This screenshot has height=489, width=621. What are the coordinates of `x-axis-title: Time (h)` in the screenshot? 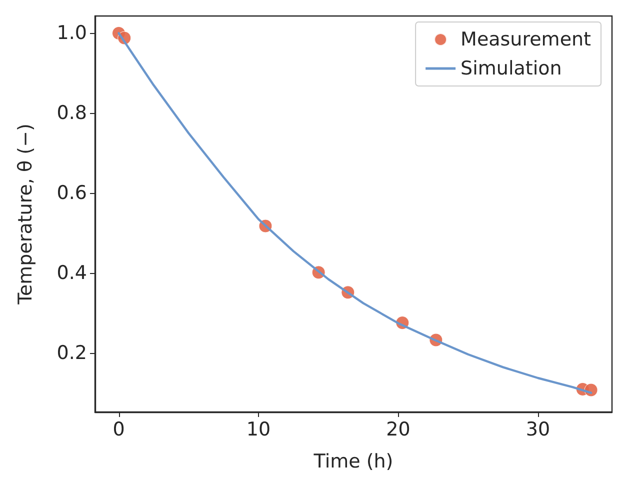 It's located at (353, 461).